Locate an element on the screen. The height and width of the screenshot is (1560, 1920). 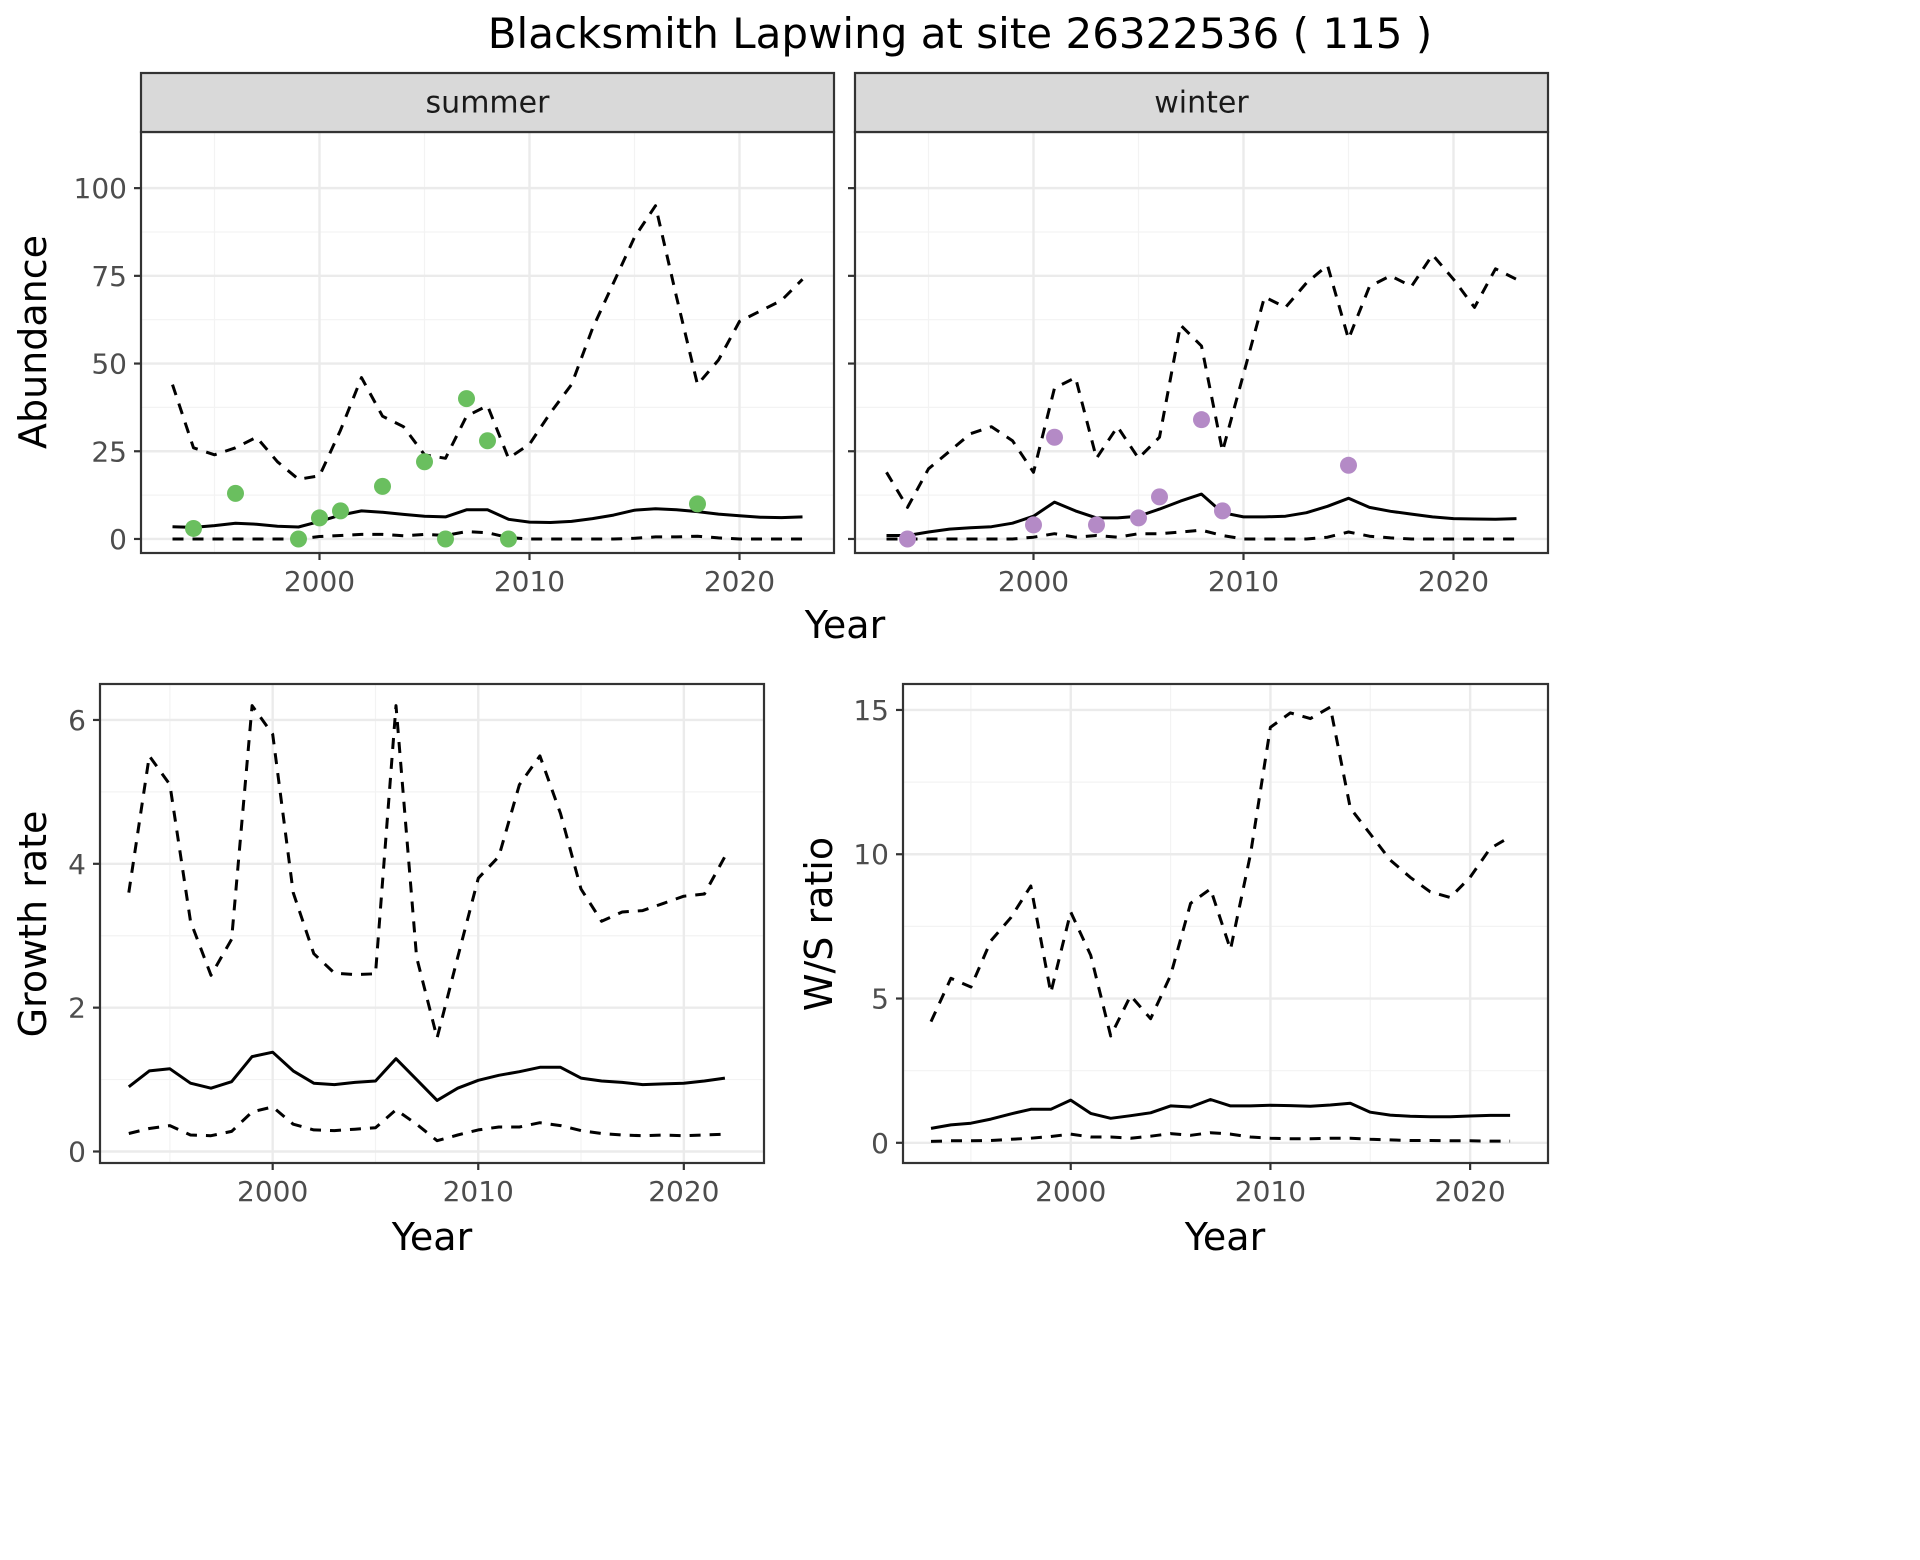
data-point-abundance-winter-2005 is located at coordinates (1138, 518).